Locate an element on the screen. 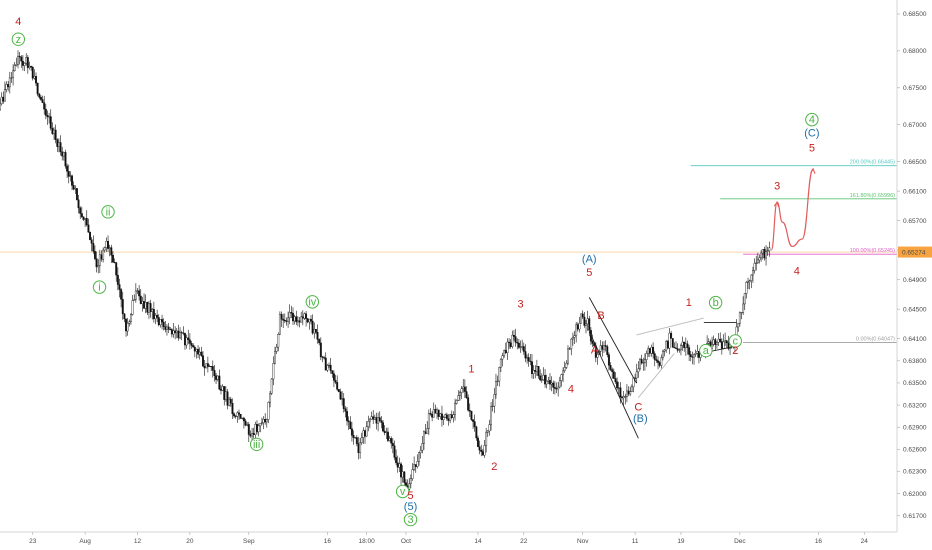  y-tick-label: 0.67500 is located at coordinates (915, 88).